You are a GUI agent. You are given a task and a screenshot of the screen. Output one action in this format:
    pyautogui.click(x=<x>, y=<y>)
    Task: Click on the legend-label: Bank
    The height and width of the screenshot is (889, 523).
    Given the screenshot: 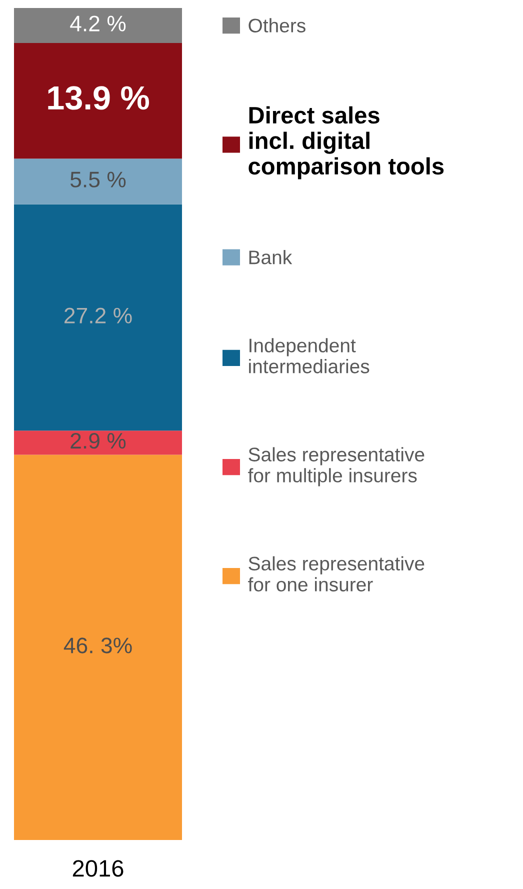 What is the action you would take?
    pyautogui.click(x=270, y=257)
    